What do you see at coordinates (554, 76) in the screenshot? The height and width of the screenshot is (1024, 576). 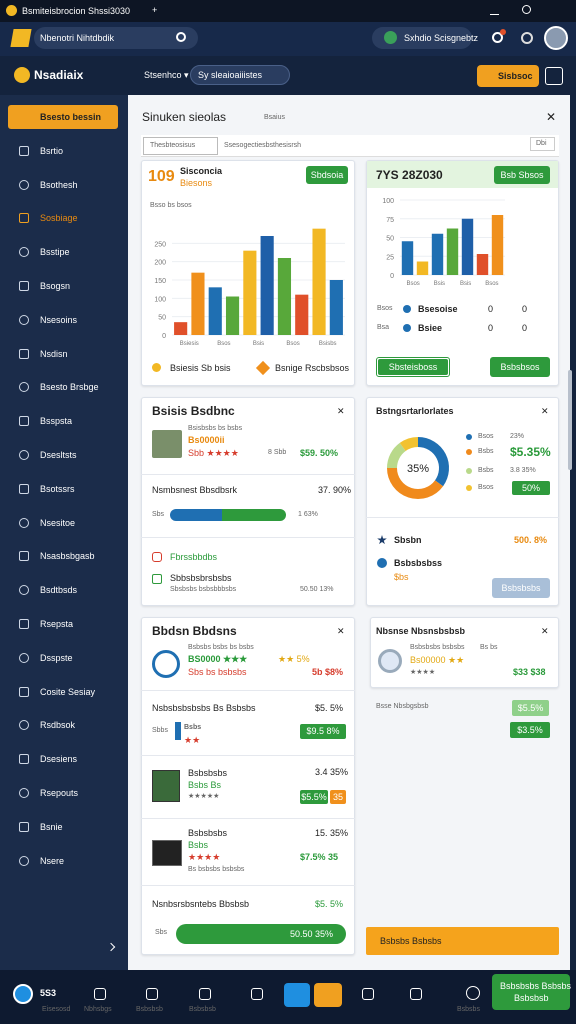 I see `filter-icon` at bounding box center [554, 76].